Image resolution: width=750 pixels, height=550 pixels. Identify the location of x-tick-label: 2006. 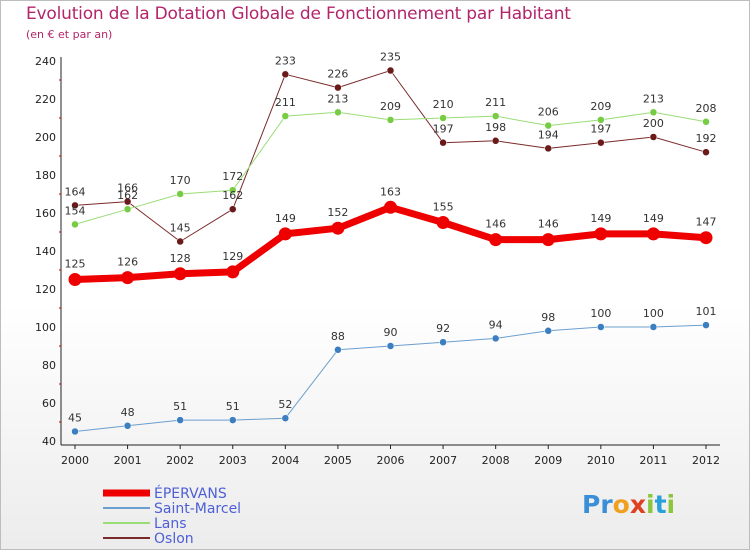
(391, 460).